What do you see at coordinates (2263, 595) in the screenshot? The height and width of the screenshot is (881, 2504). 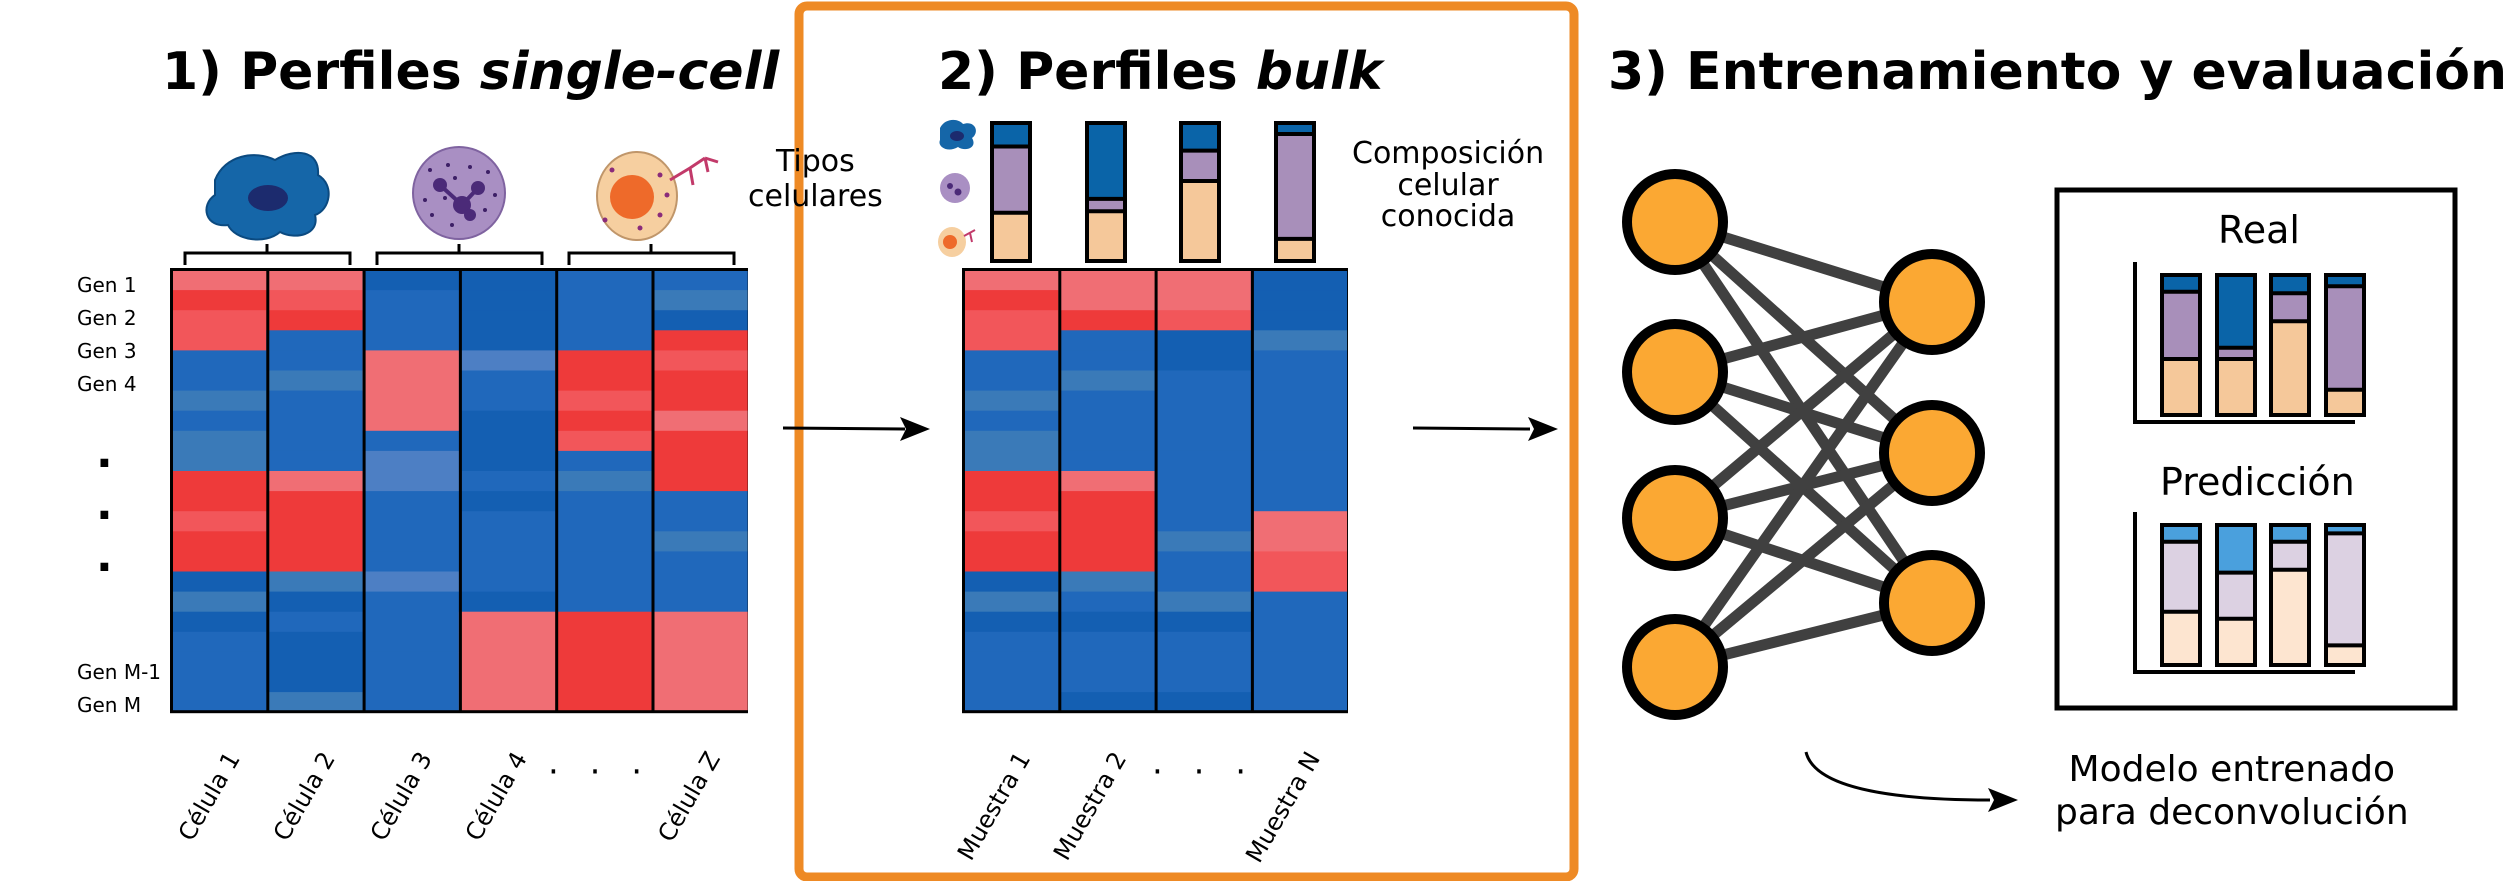 I see `prediction-bars` at bounding box center [2263, 595].